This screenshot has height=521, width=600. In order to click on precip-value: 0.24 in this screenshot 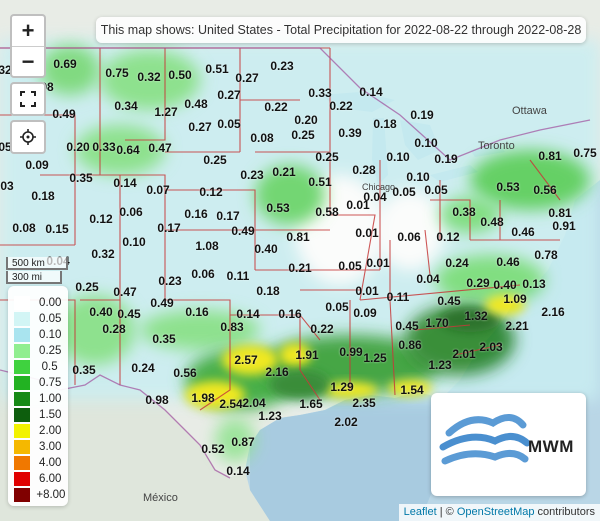, I will do `click(457, 263)`.